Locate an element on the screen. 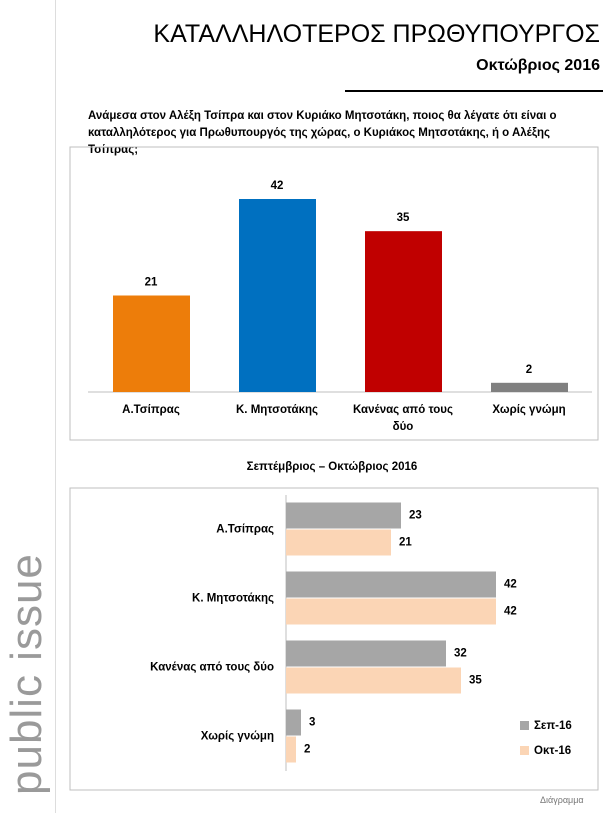  x-tick-label: Κ. Μητσοτάκης is located at coordinates (277, 410).